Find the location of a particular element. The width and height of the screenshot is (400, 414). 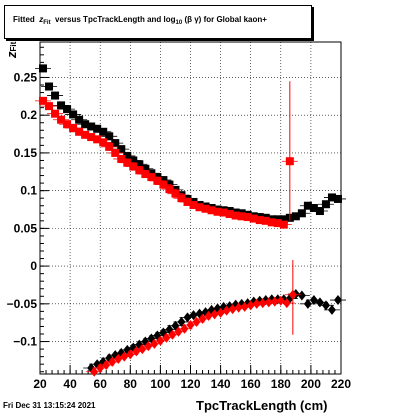

title-suffix: for Global kaon+ is located at coordinates (235, 19).